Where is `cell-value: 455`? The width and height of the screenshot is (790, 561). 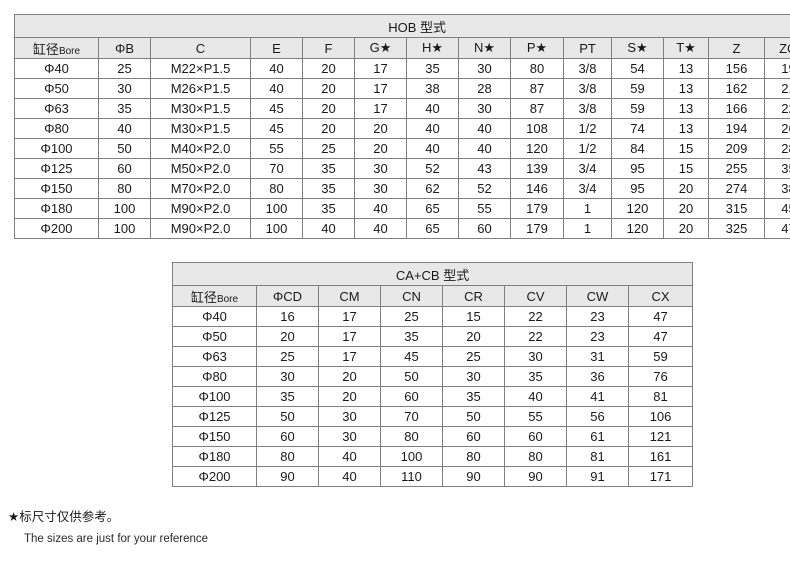
cell-value: 455 is located at coordinates (776, 208).